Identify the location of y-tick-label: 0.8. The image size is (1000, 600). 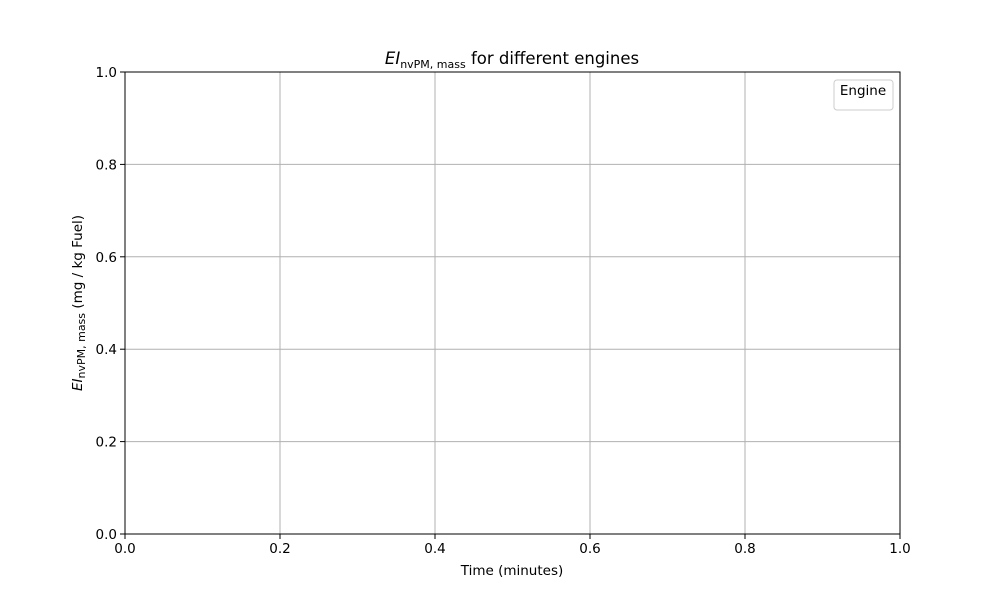
(106, 165).